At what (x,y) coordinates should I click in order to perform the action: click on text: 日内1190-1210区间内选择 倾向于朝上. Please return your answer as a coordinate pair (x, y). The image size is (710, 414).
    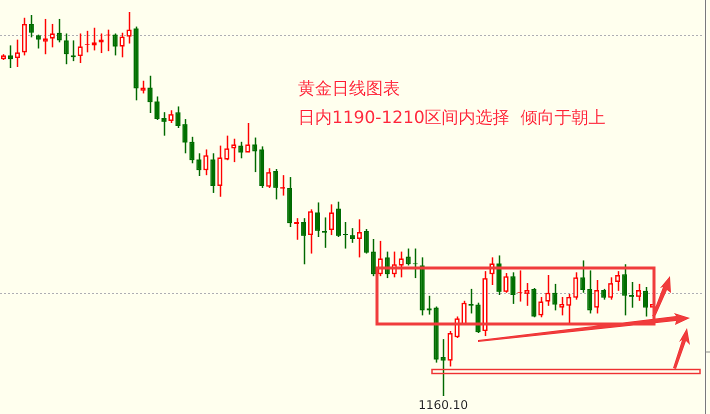
    Looking at the image, I should click on (452, 118).